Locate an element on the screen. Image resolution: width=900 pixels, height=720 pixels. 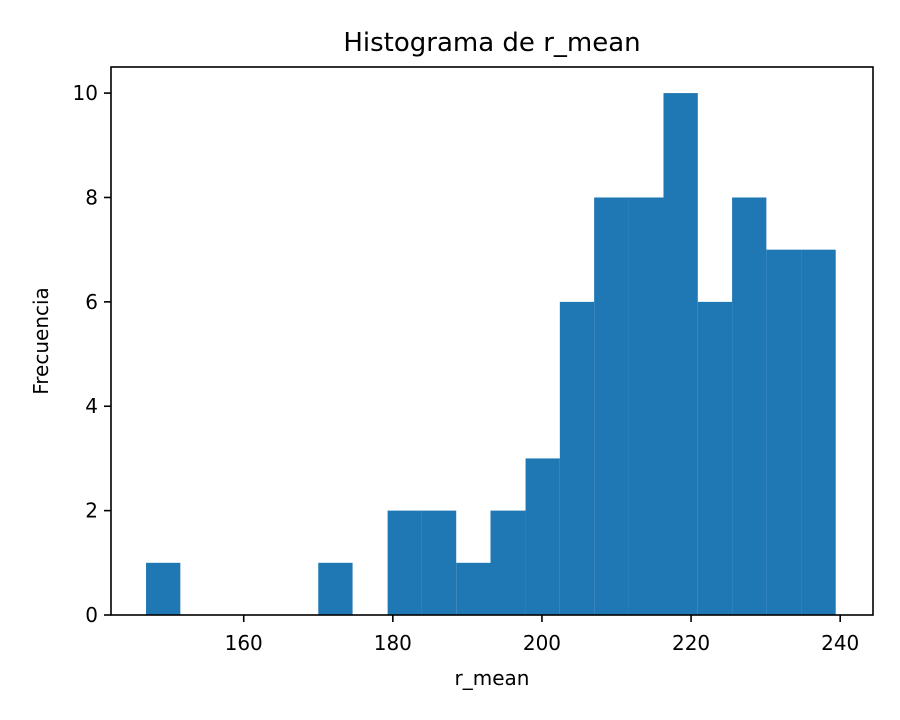
y-tick-label: 4 is located at coordinates (91, 406).